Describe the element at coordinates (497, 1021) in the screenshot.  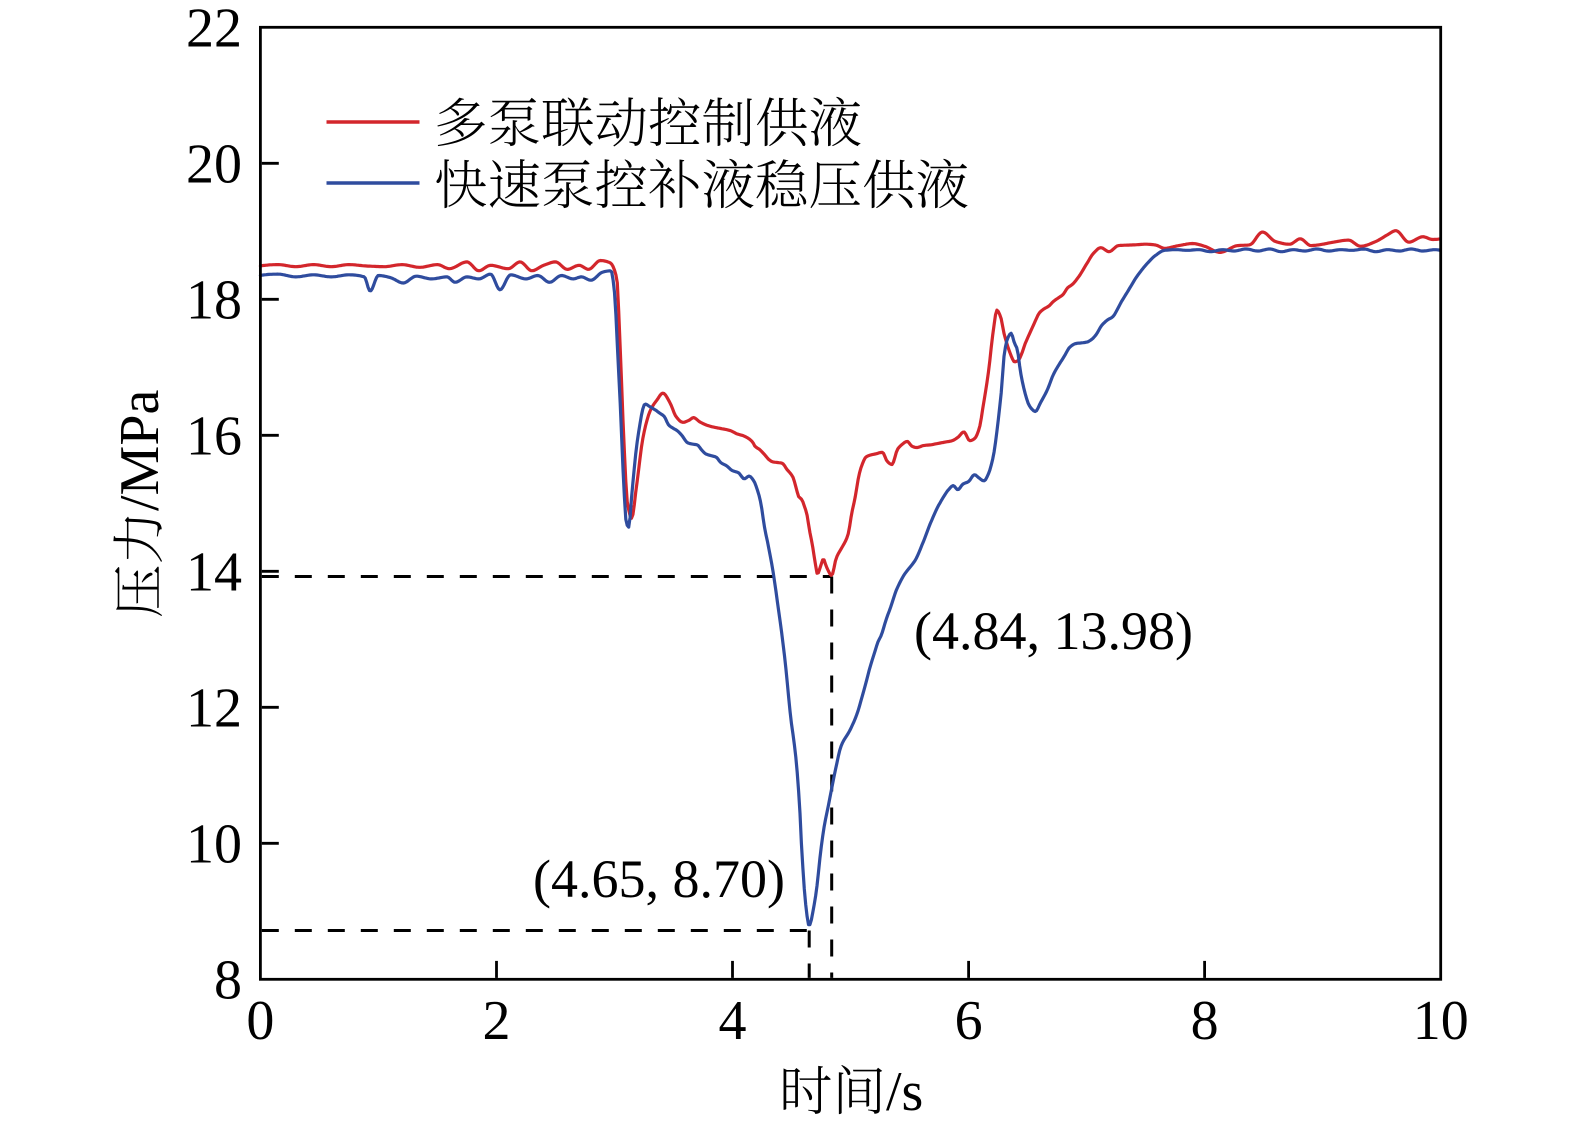
I see `svg-text: 2` at that location.